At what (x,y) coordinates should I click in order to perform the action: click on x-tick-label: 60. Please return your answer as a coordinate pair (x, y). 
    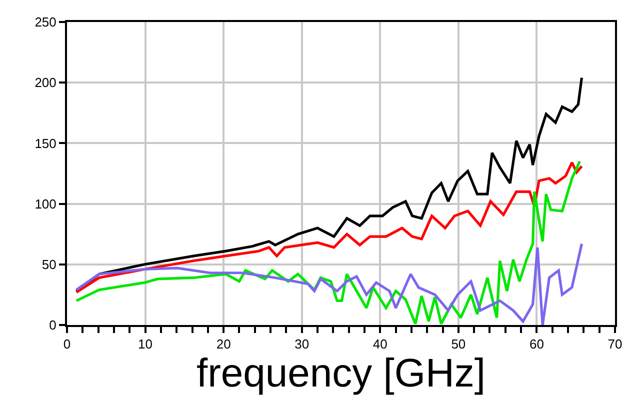
    Looking at the image, I should click on (536, 344).